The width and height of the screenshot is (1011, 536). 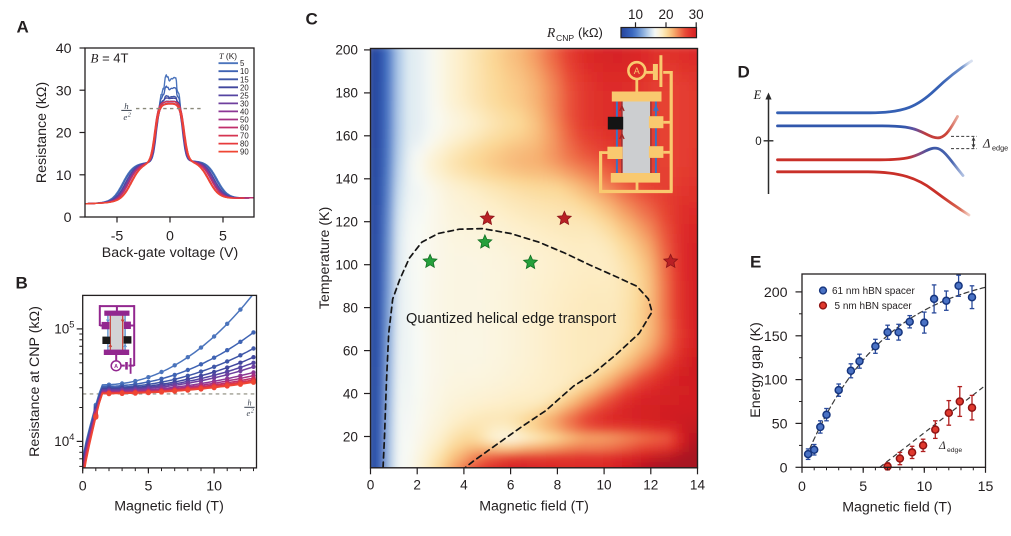 I want to click on svg-text: (kΩ), so click(x=590, y=32).